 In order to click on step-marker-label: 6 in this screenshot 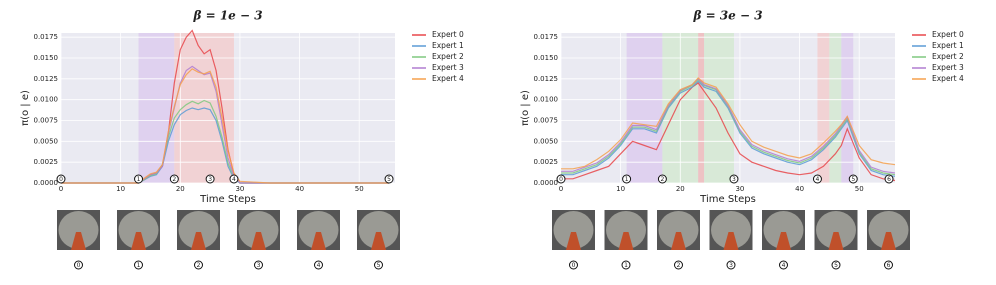, I will do `click(889, 179)`.